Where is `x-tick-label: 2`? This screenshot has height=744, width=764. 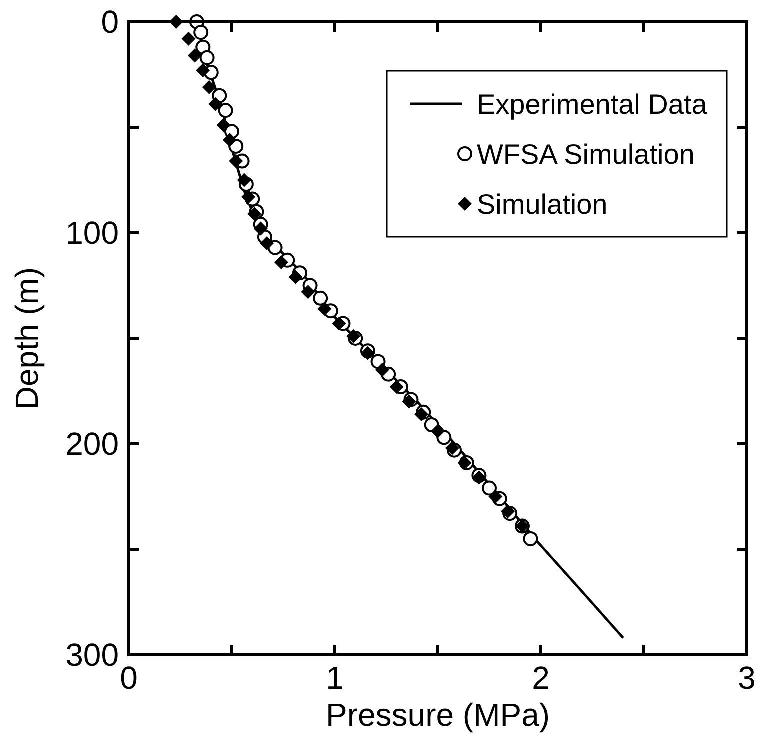 x-tick-label: 2 is located at coordinates (541, 678).